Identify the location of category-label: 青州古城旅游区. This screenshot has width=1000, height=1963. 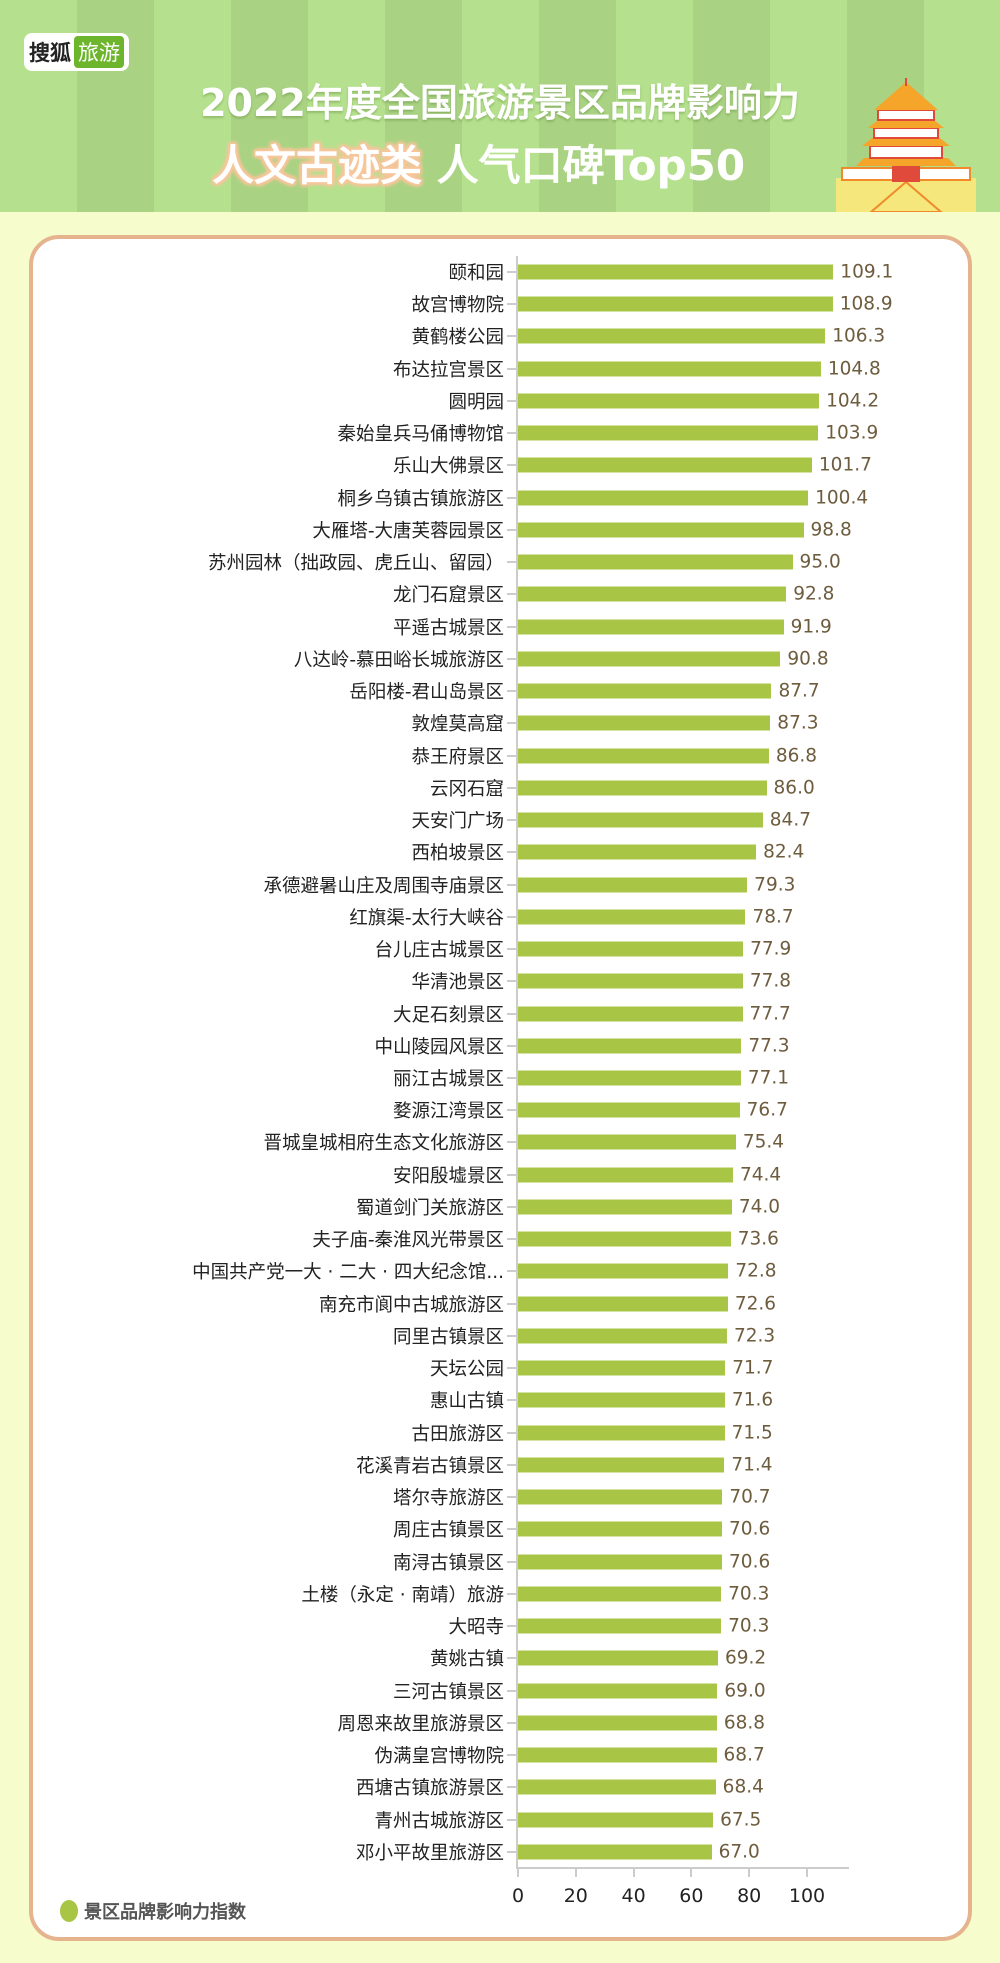
(439, 1821).